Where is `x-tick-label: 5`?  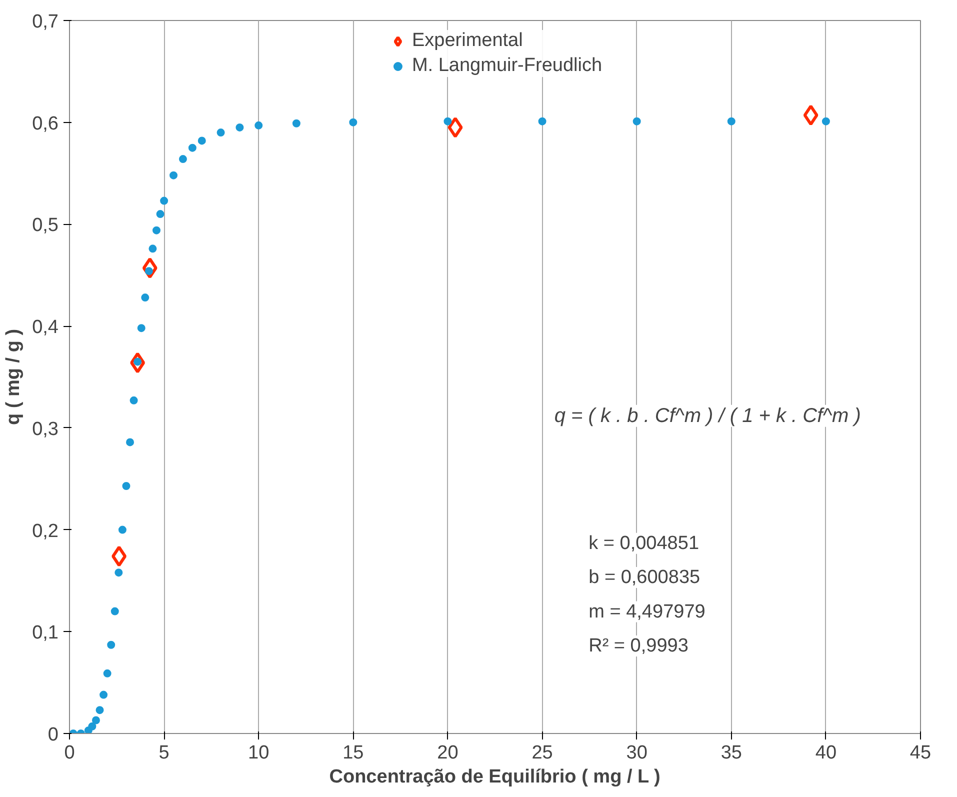 x-tick-label: 5 is located at coordinates (164, 753).